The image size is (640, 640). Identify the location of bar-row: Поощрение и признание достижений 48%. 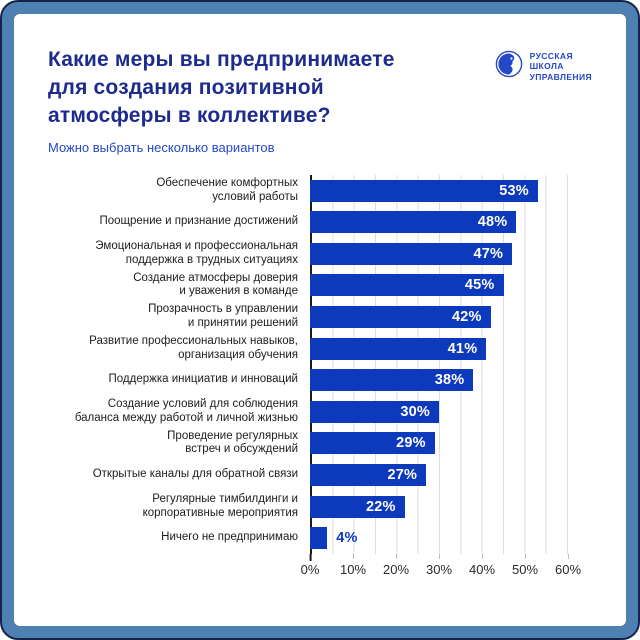
(323, 222).